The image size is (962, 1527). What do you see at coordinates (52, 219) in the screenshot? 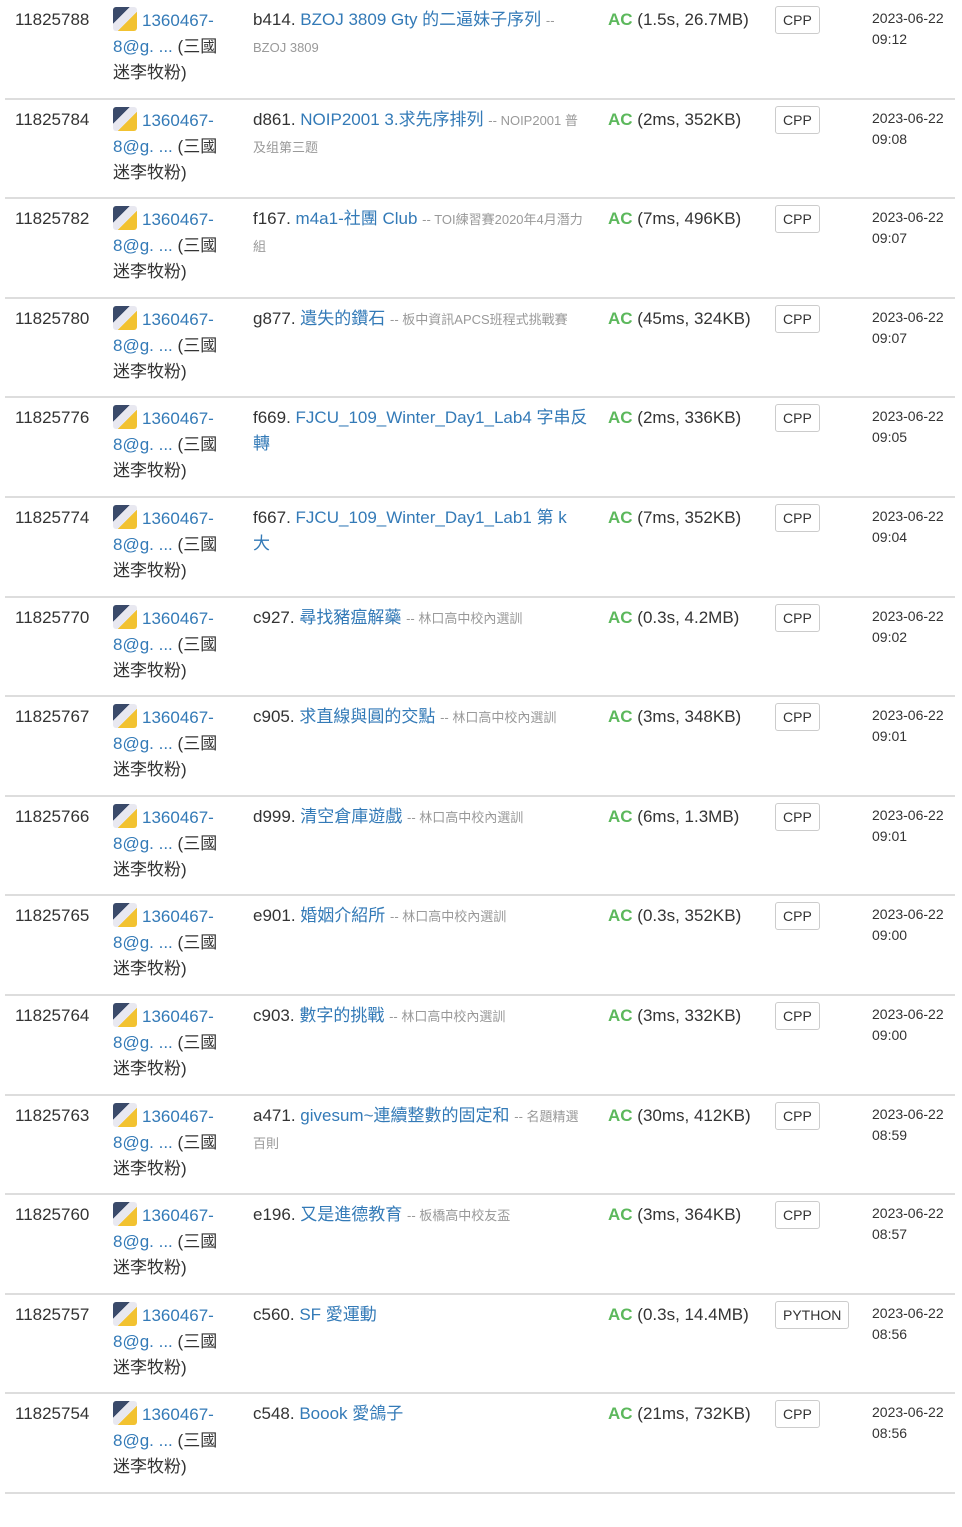
I see `submission-id: 11825782` at bounding box center [52, 219].